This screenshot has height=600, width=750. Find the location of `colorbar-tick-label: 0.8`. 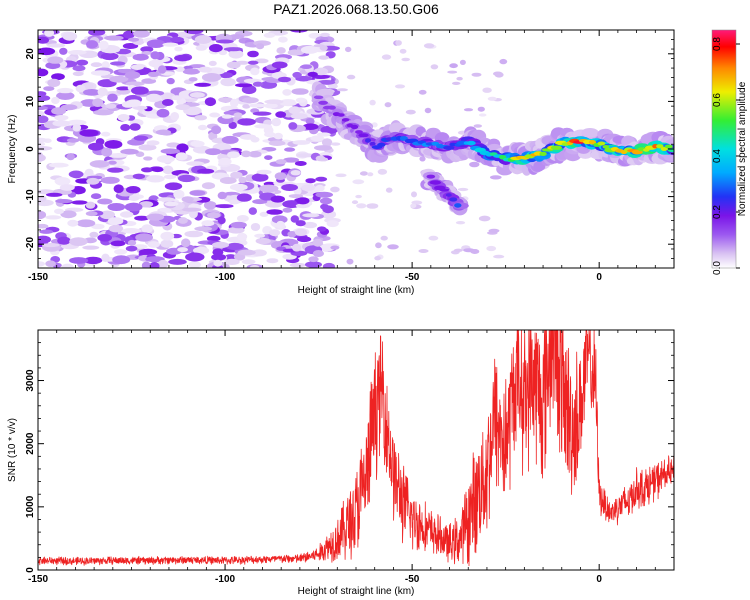

colorbar-tick-label: 0.8 is located at coordinates (717, 44).